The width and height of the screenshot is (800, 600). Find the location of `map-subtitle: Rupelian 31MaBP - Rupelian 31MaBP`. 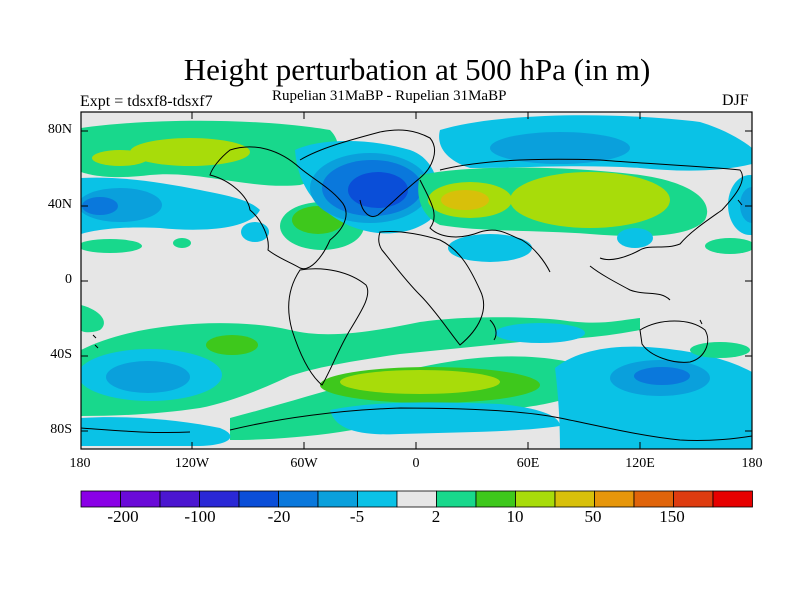

map-subtitle: Rupelian 31MaBP - Rupelian 31MaBP is located at coordinates (389, 96).